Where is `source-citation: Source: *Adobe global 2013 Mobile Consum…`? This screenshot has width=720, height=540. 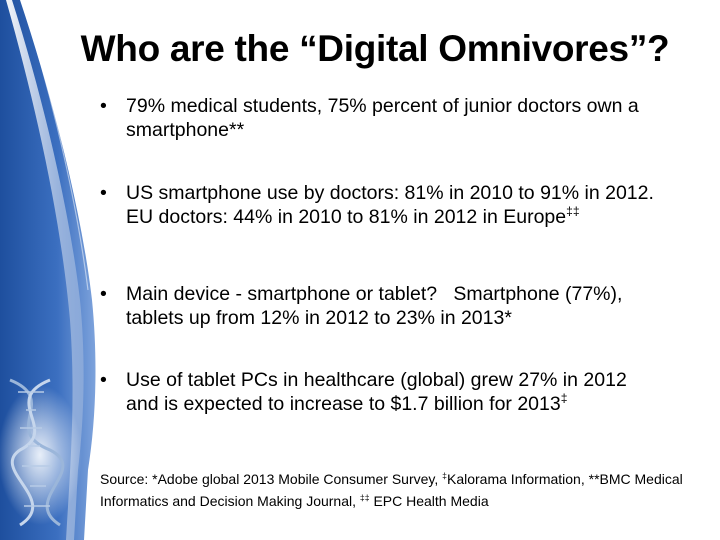
source-citation: Source: *Adobe global 2013 Mobile Consum… is located at coordinates (391, 489).